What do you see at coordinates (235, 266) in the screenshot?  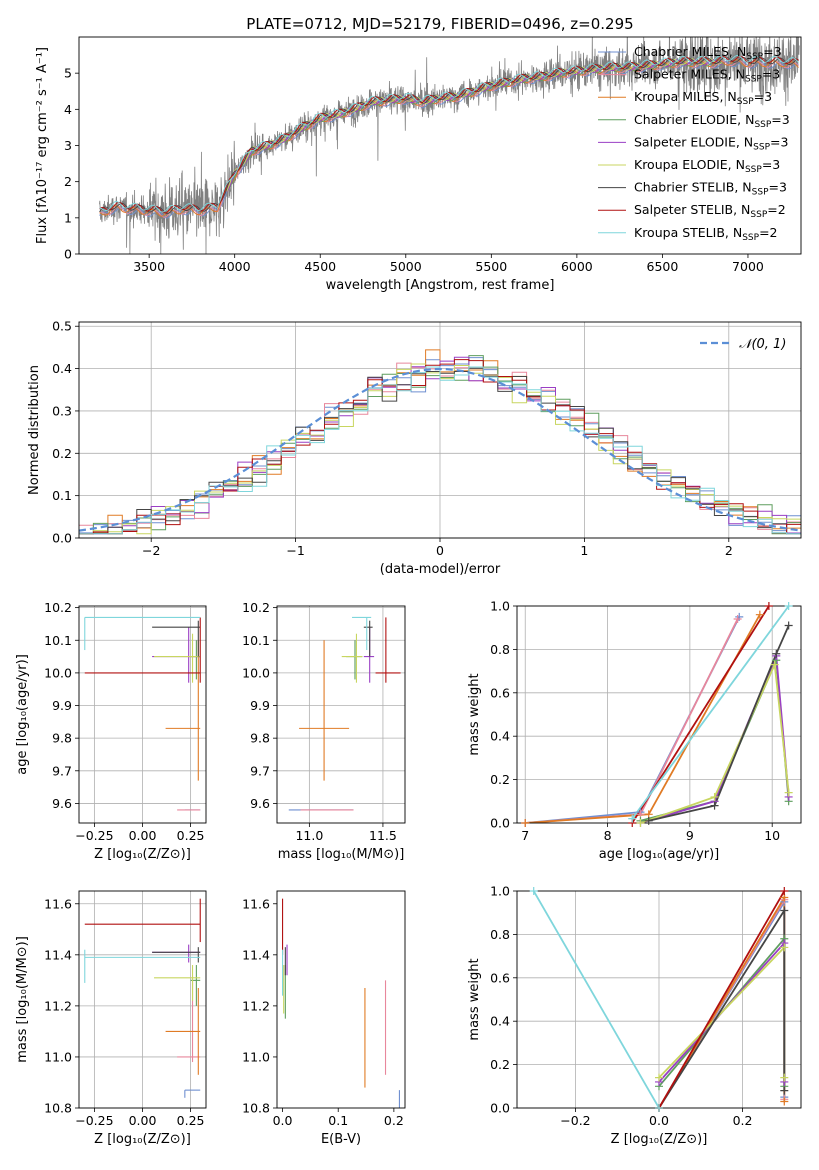 I see `x-tick-label: 4000` at bounding box center [235, 266].